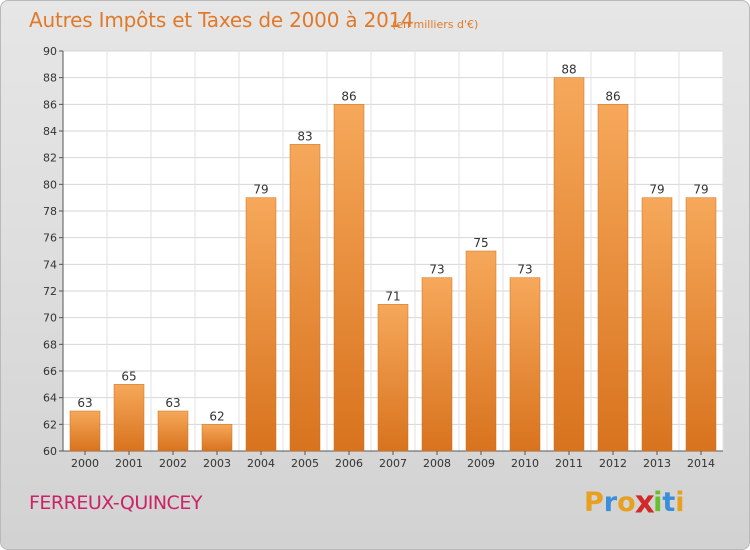  What do you see at coordinates (50, 264) in the screenshot?
I see `y-tick-label: 74` at bounding box center [50, 264].